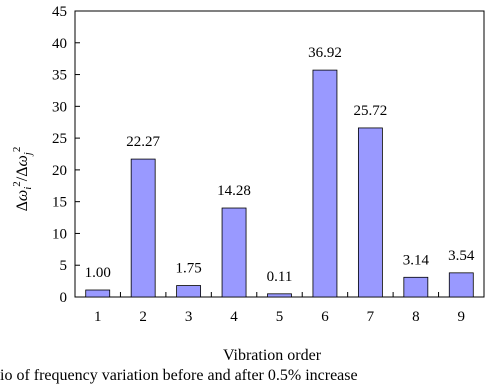  What do you see at coordinates (66, 155) in the screenshot?
I see `y-axis-ticks: 0 5 10 15 20 25 30 35 40 45` at bounding box center [66, 155].